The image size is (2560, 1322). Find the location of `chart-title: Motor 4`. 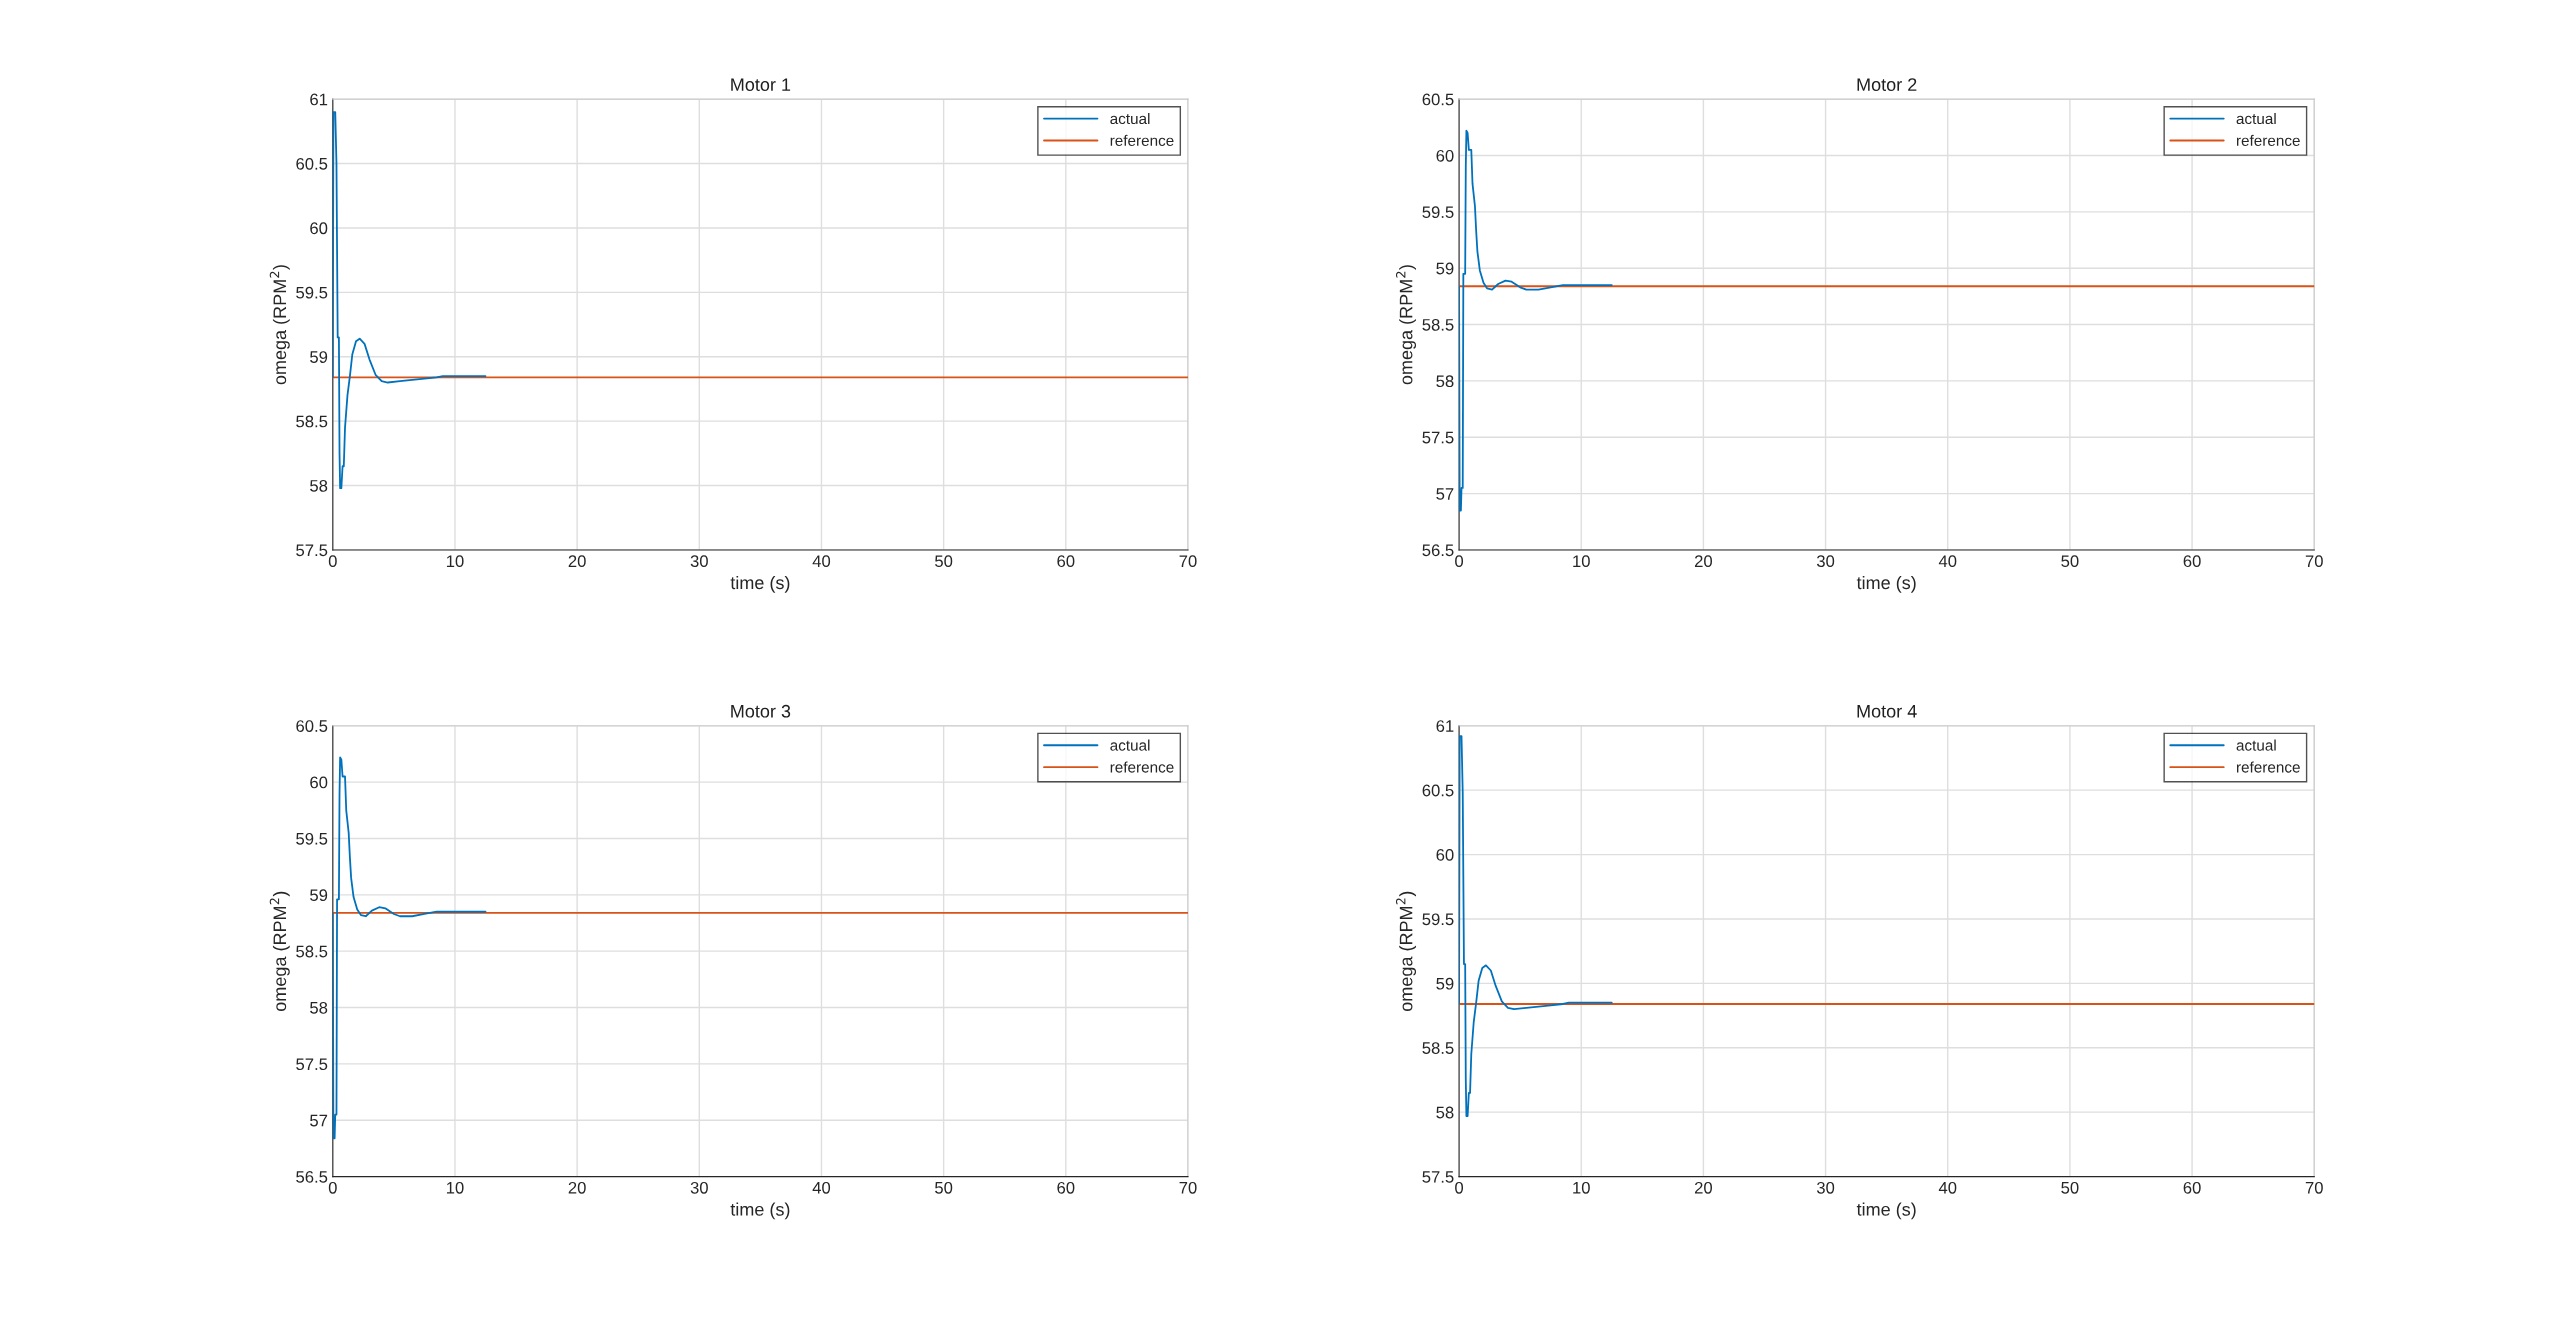

chart-title: Motor 4 is located at coordinates (1887, 711).